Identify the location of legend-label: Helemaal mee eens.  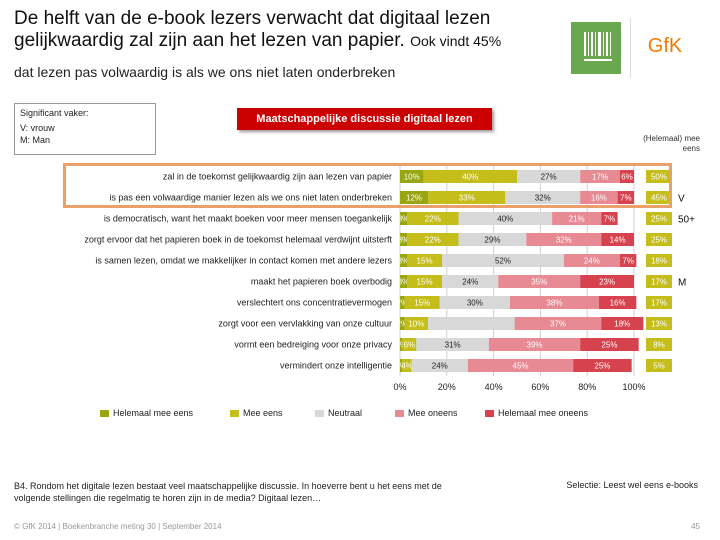
(153, 413).